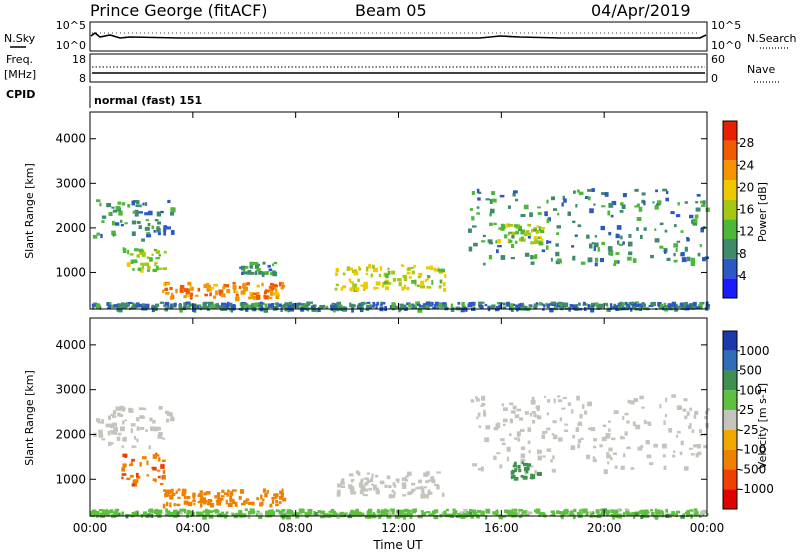 This screenshot has height=554, width=800. What do you see at coordinates (746, 410) in the screenshot?
I see `velocity-colorbar-tick: 25` at bounding box center [746, 410].